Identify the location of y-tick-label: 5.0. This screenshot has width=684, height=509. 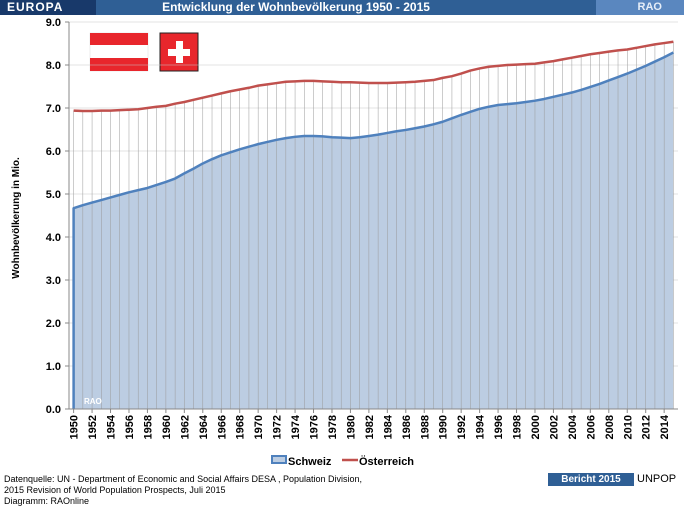
(53, 195).